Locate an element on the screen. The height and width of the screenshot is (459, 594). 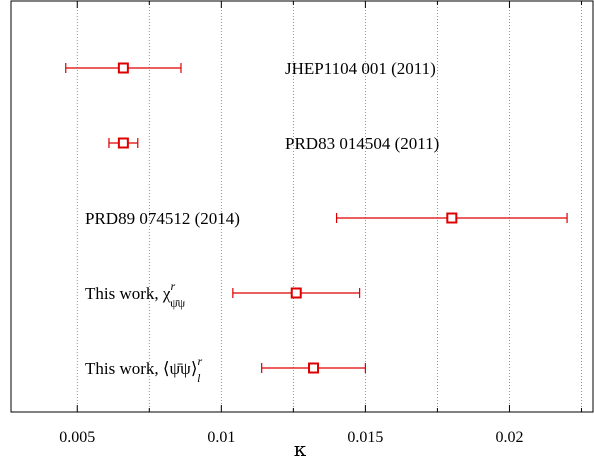
point-label: PRD89 074512 (2014) is located at coordinates (162, 218).